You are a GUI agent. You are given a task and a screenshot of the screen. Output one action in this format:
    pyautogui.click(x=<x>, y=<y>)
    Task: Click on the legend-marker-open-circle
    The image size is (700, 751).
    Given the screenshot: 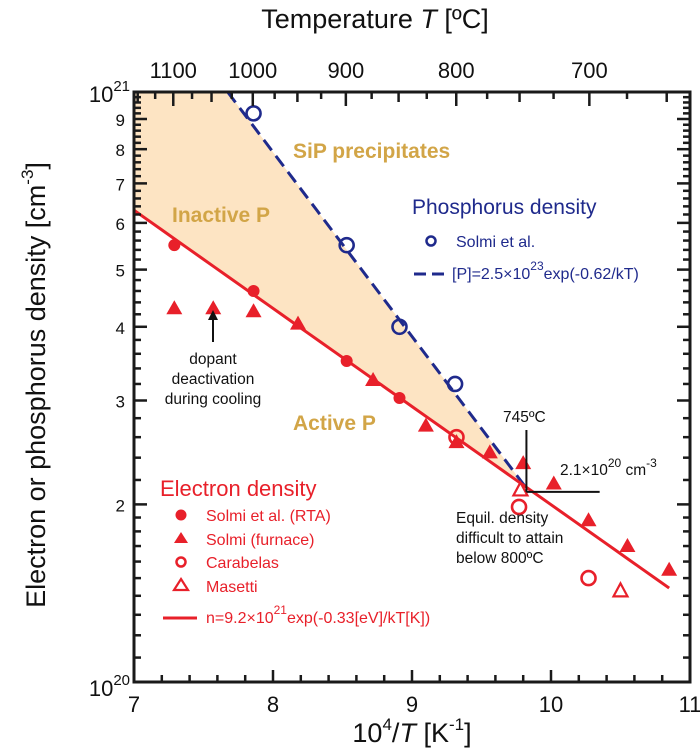 What is the action you would take?
    pyautogui.click(x=181, y=562)
    